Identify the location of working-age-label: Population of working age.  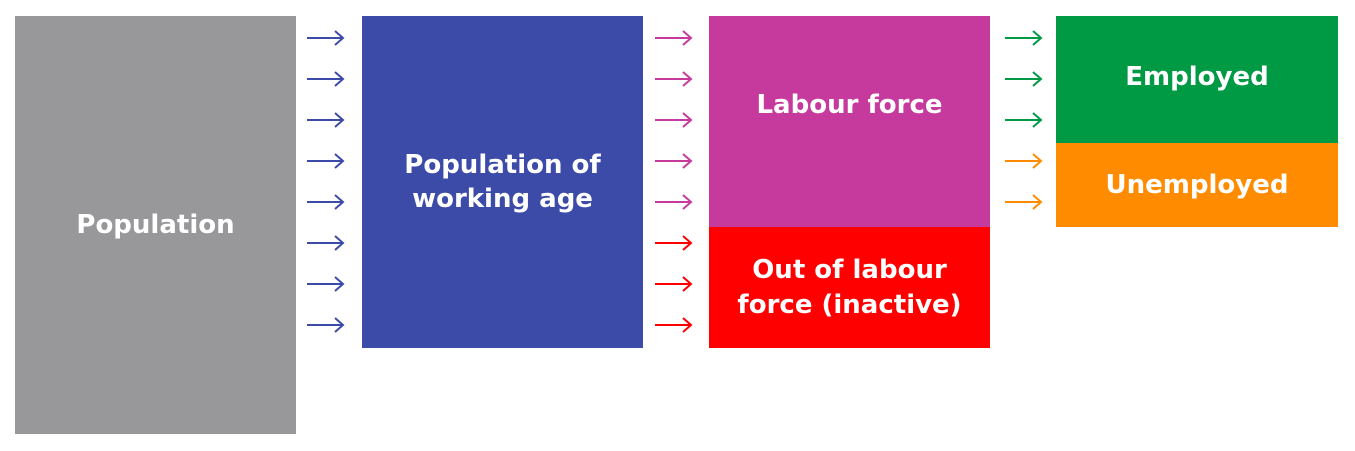
(502, 181).